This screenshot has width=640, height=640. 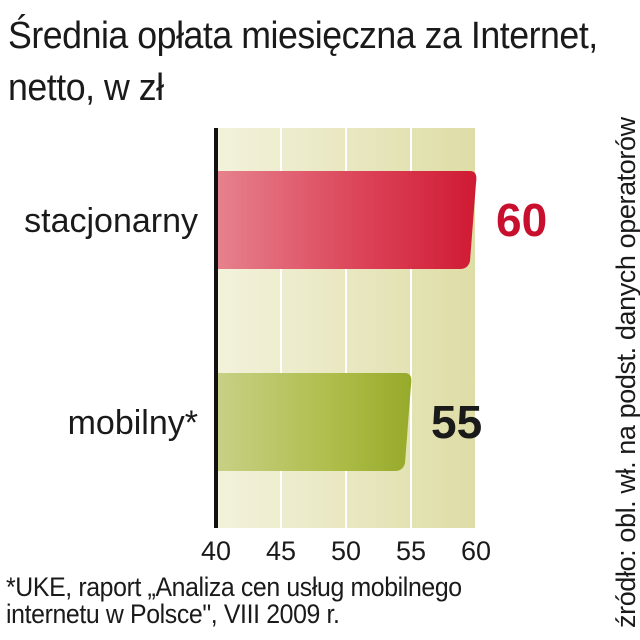 What do you see at coordinates (411, 551) in the screenshot?
I see `x-tick-label-55: 55` at bounding box center [411, 551].